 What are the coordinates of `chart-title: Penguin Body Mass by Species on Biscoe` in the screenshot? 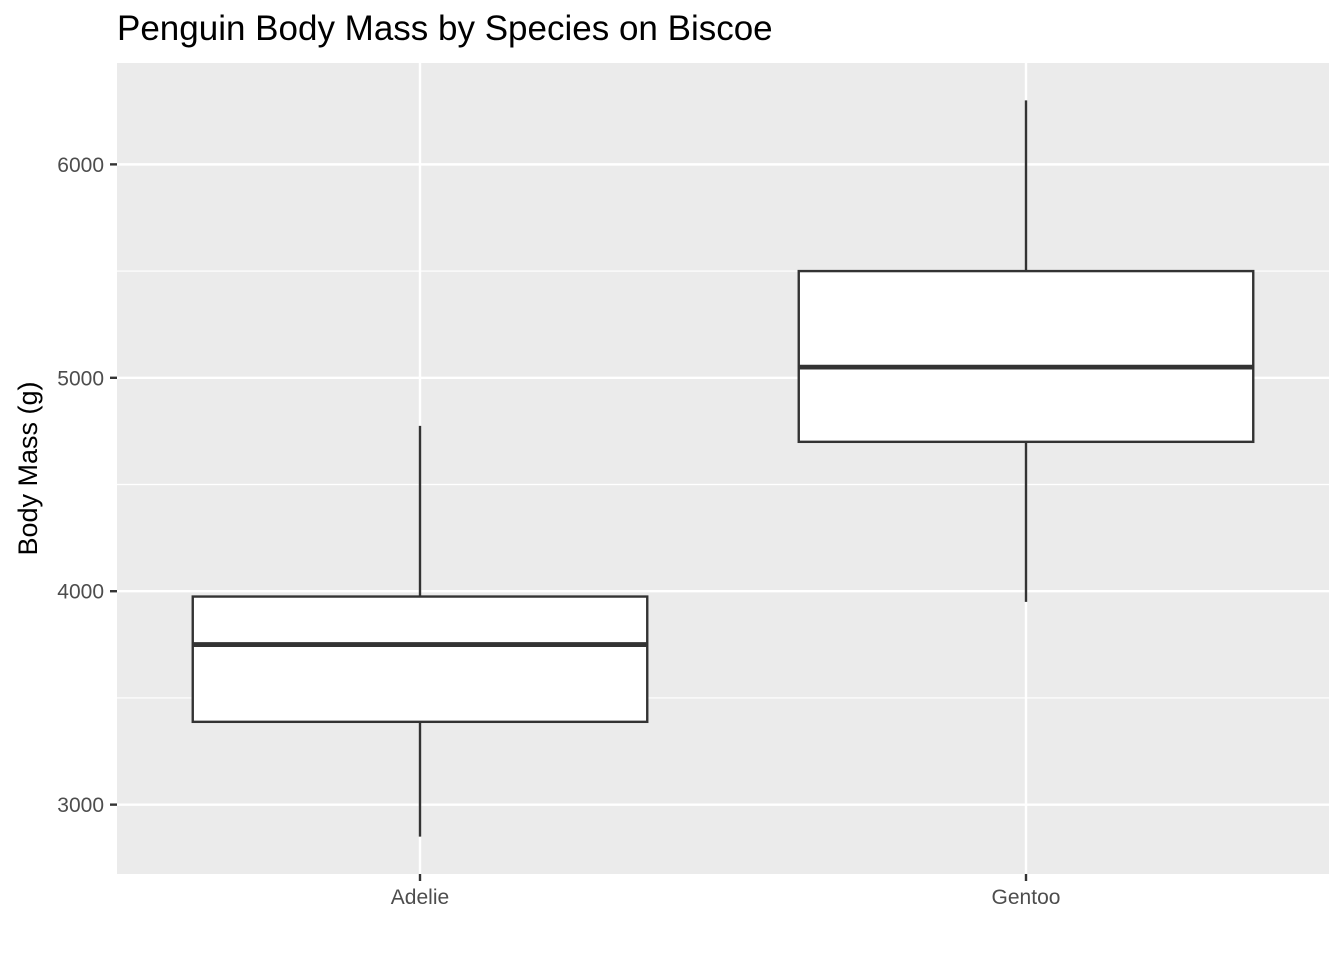 It's located at (445, 28).